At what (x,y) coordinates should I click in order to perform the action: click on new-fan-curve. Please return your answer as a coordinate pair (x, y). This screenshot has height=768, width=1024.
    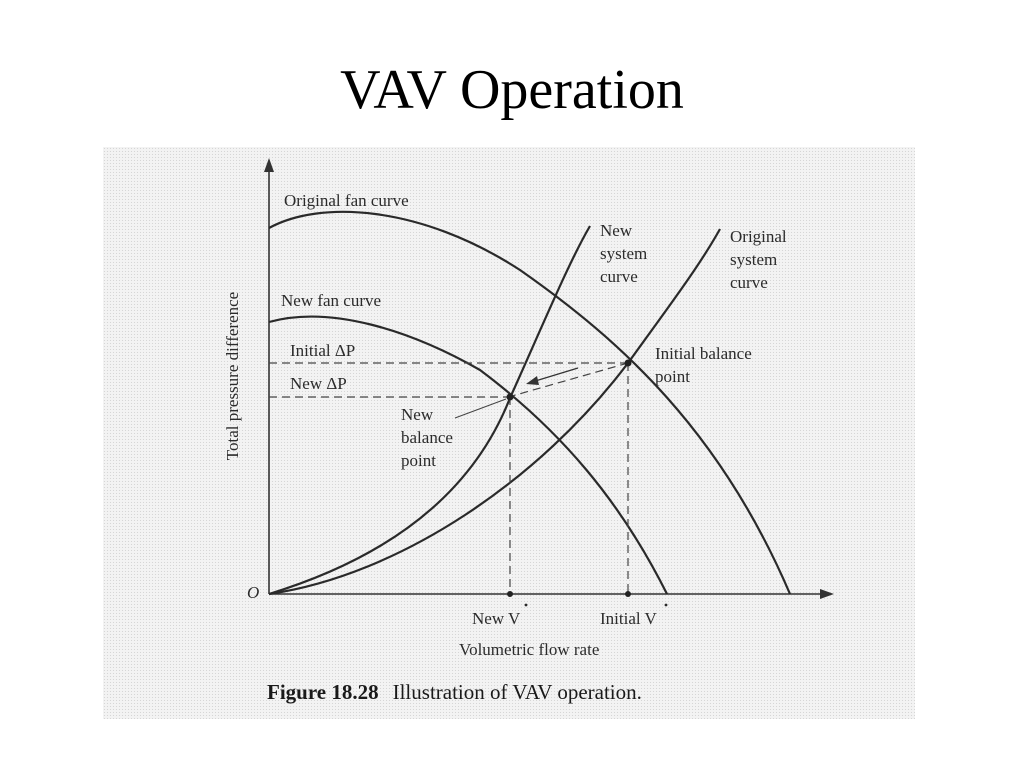
    Looking at the image, I should click on (468, 455).